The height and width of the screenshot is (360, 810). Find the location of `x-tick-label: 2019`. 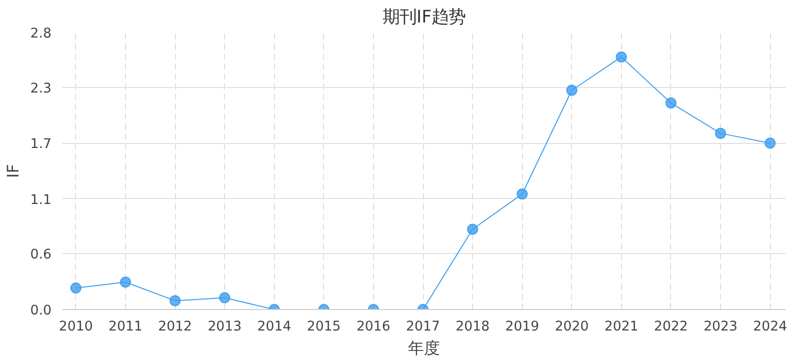

x-tick-label: 2019 is located at coordinates (522, 327).